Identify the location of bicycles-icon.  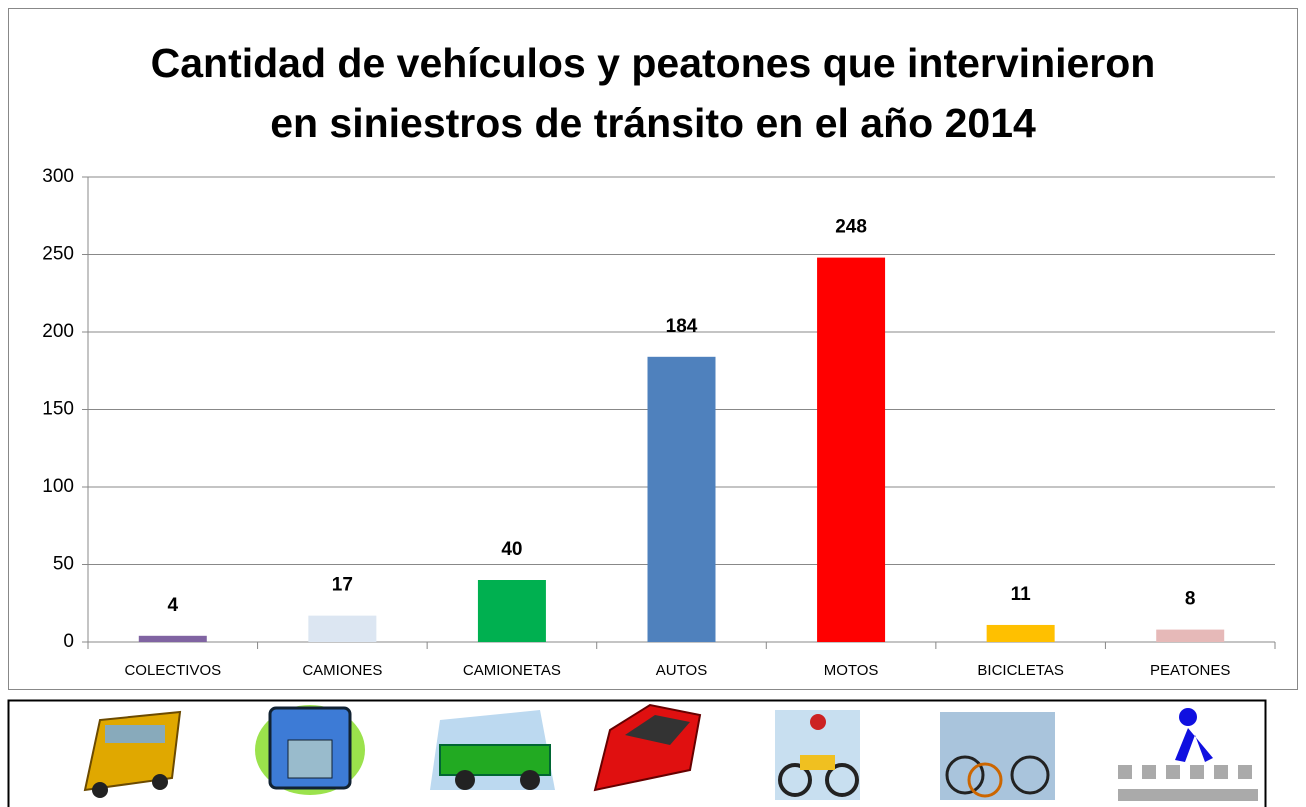
(997, 756).